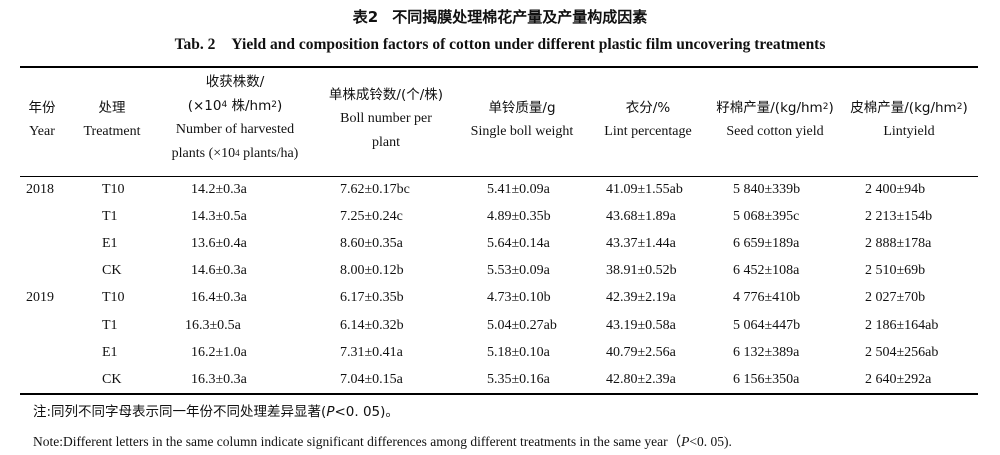 The width and height of the screenshot is (1000, 455). Describe the element at coordinates (641, 270) in the screenshot. I see `cell-lint: 38.91±0.52b` at that location.